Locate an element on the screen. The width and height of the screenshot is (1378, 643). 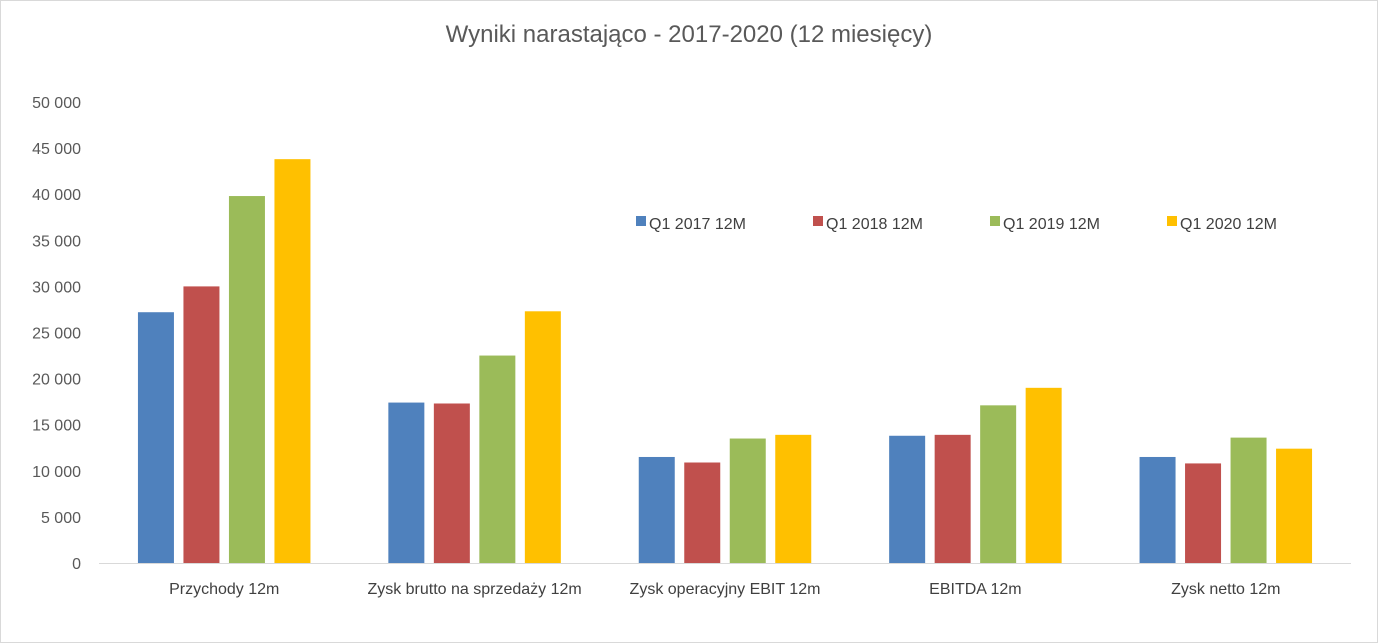
y-tick-label: 50 000 is located at coordinates (56, 103).